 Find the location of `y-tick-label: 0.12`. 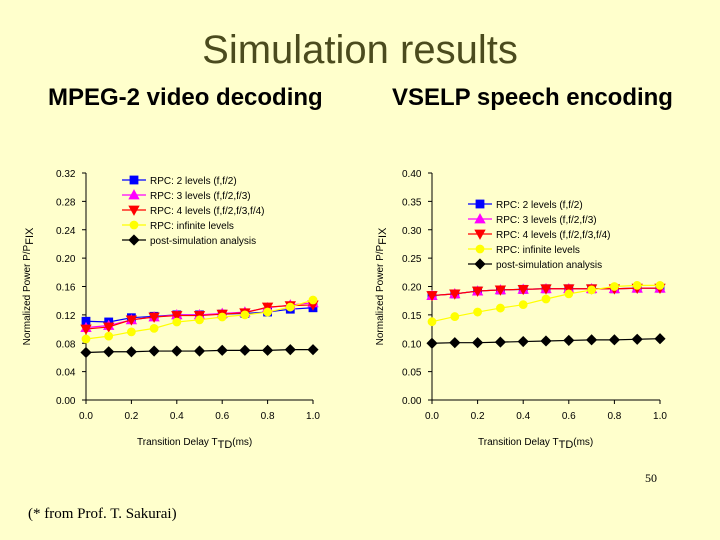

y-tick-label: 0.12 is located at coordinates (66, 316).